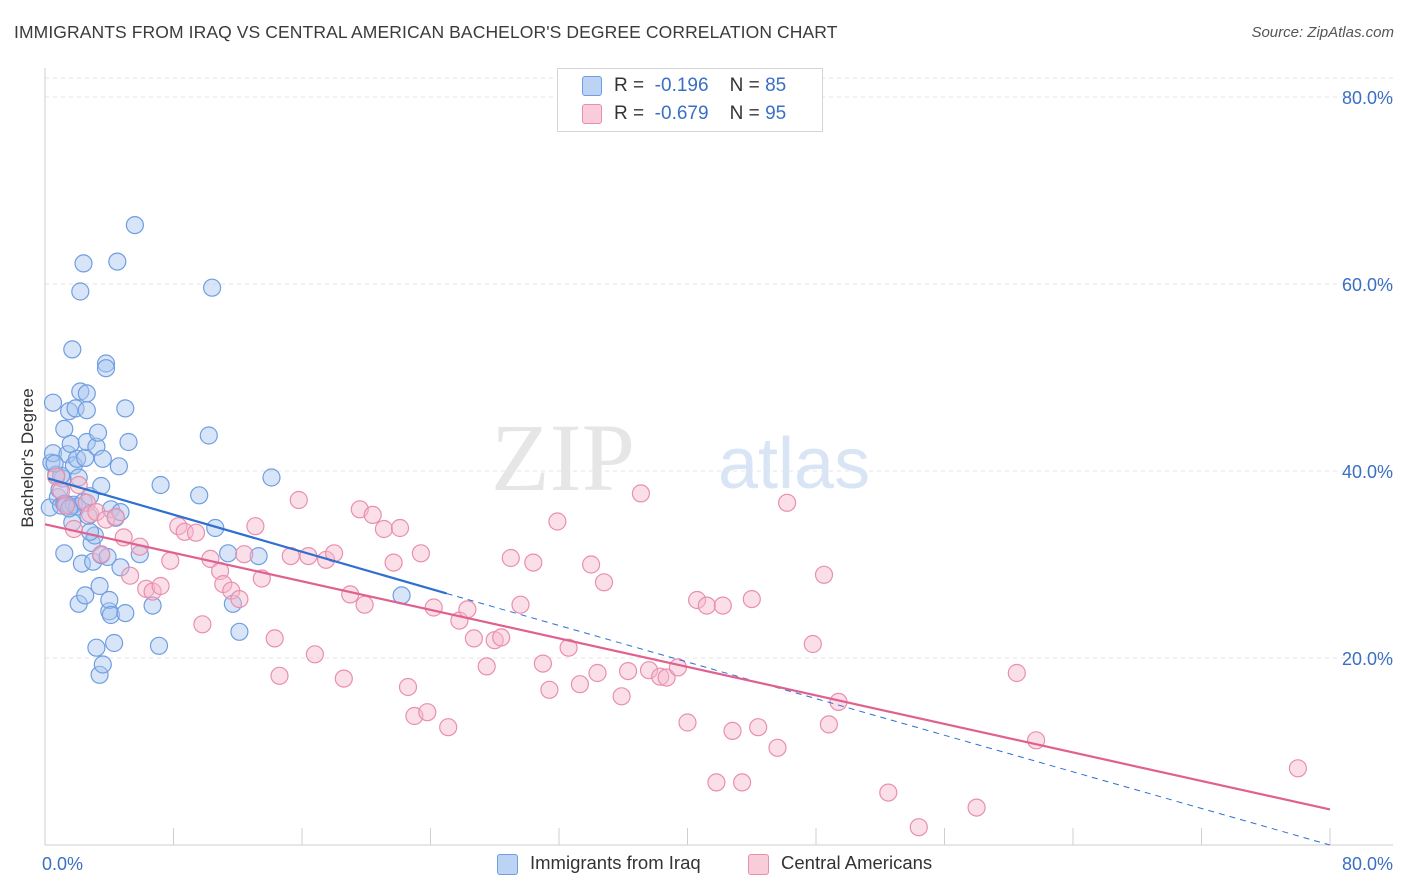  Describe the element at coordinates (1367, 472) in the screenshot. I see `y-tick-label: 40.0%` at that location.